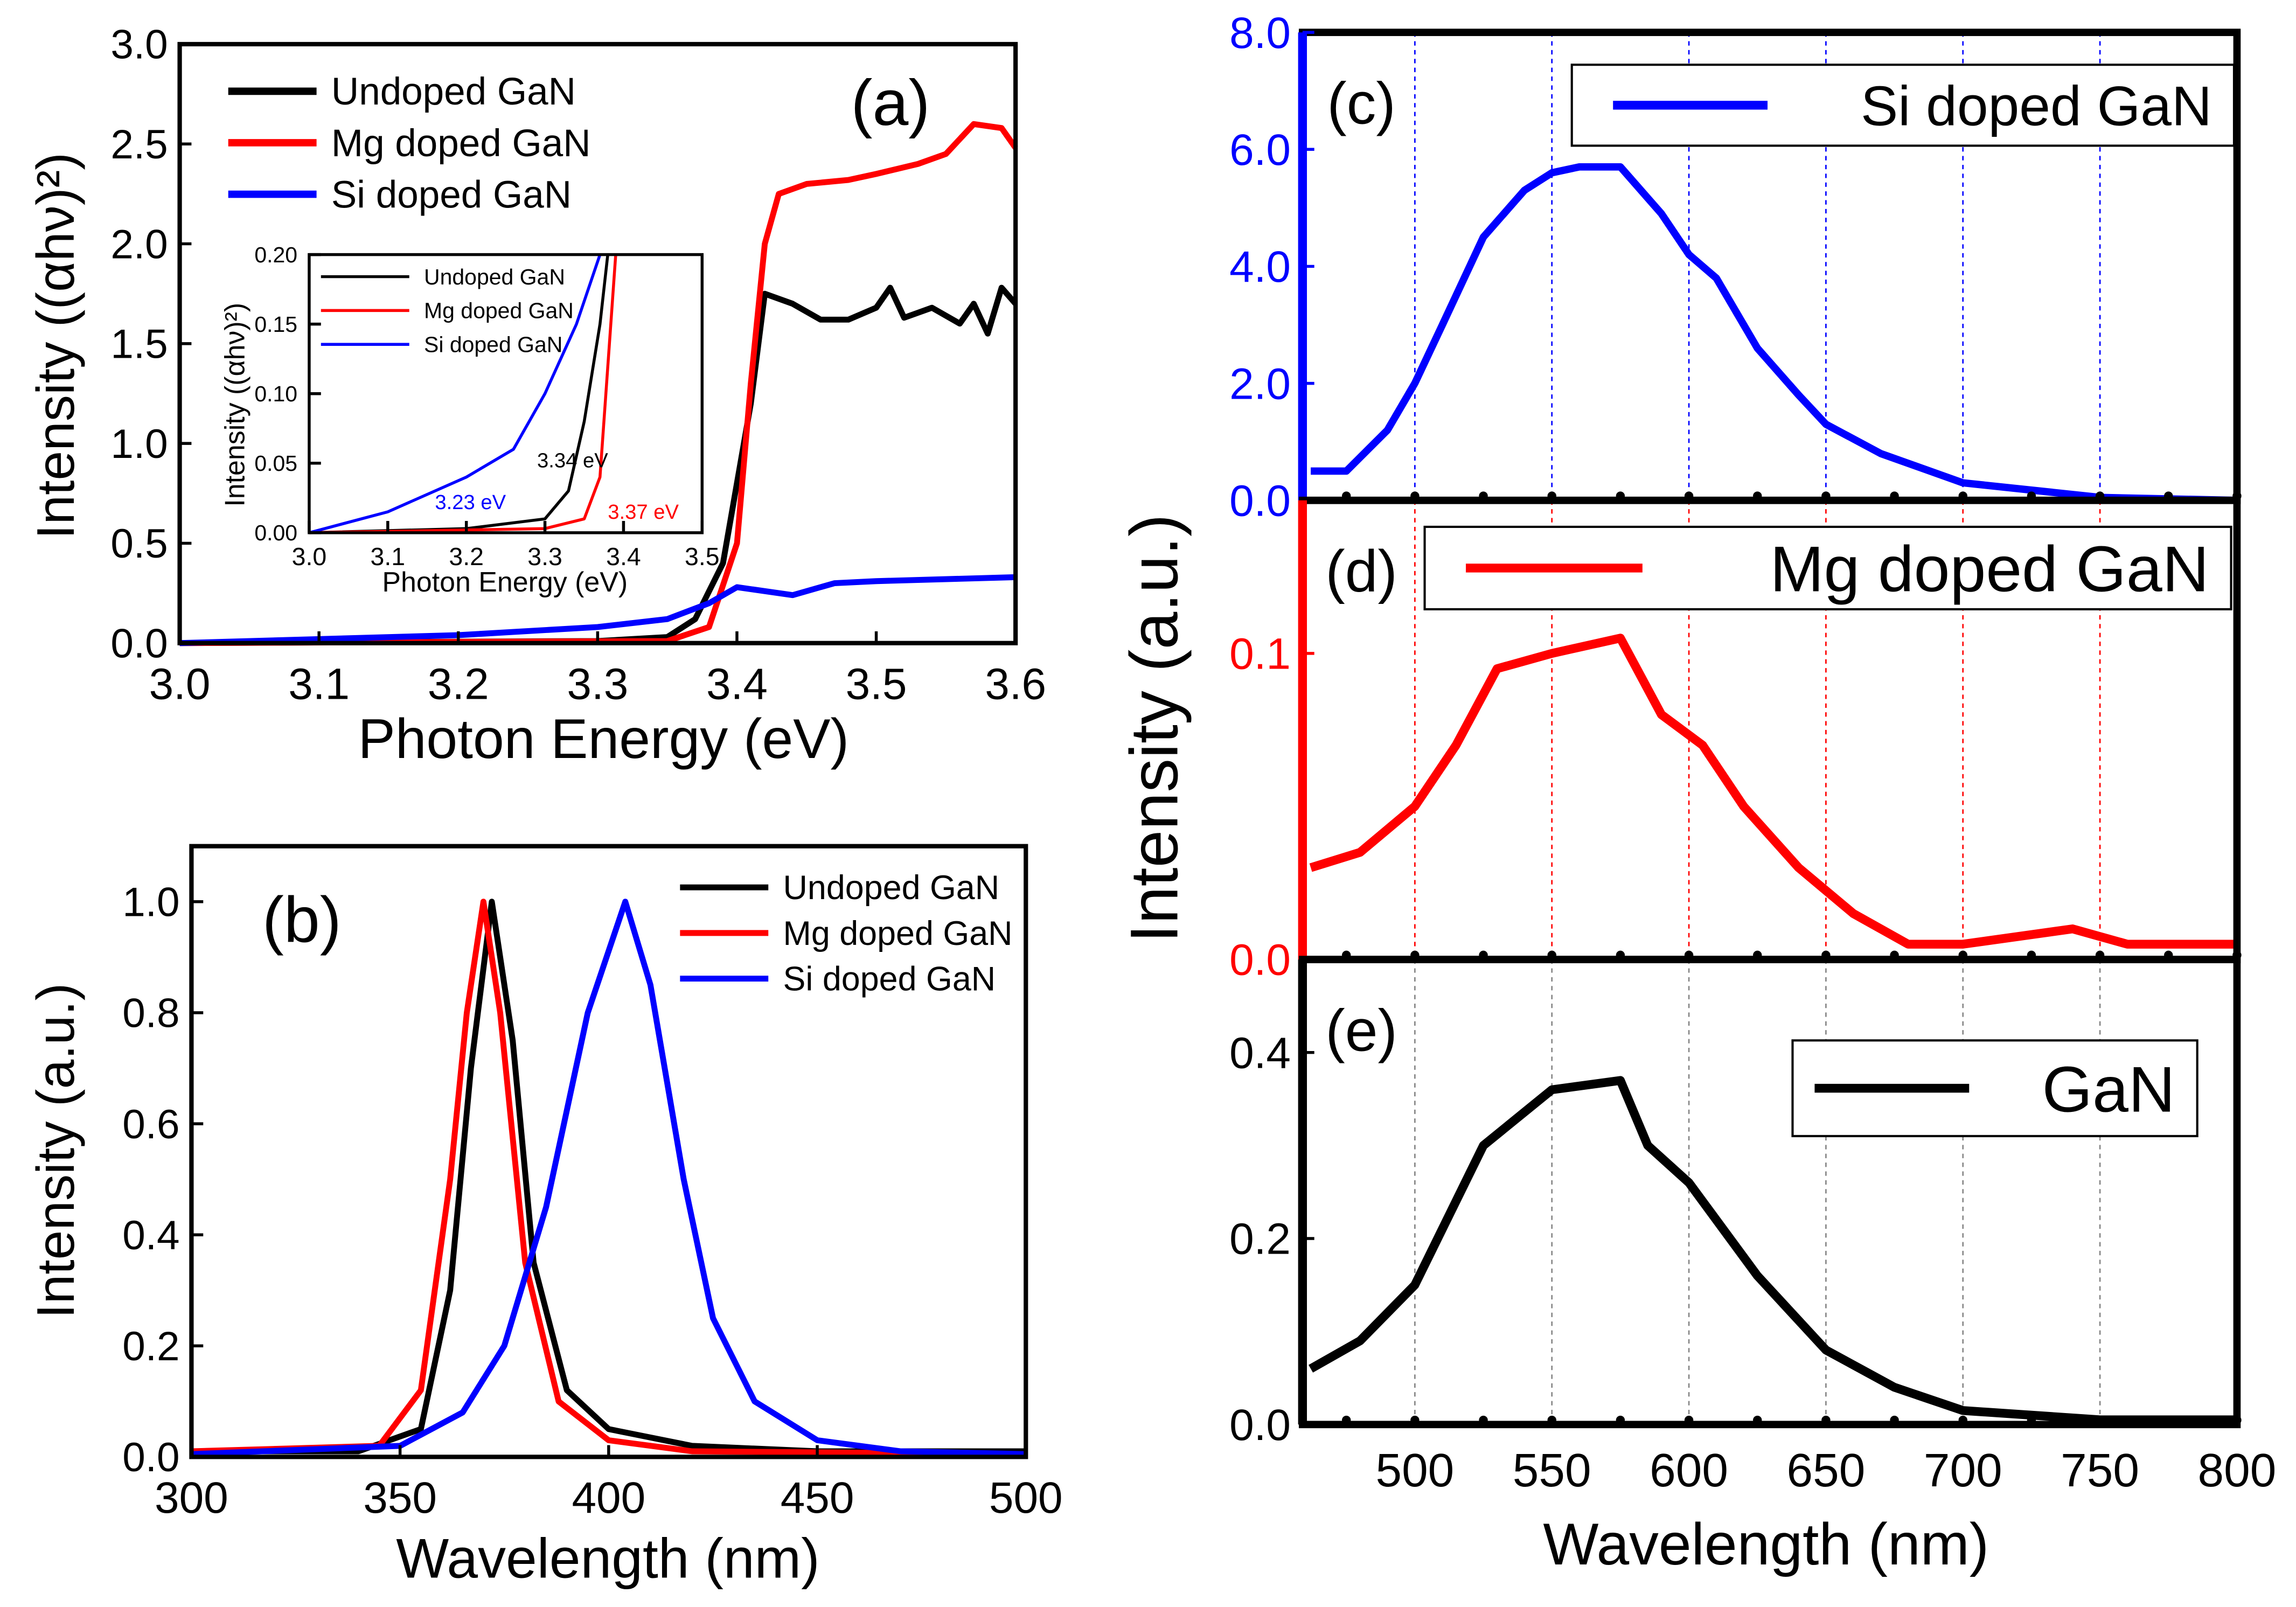 This screenshot has height=1607, width=2296. Describe the element at coordinates (55, 1151) in the screenshot. I see `y-axis-label: Intensity (a.u.)` at that location.